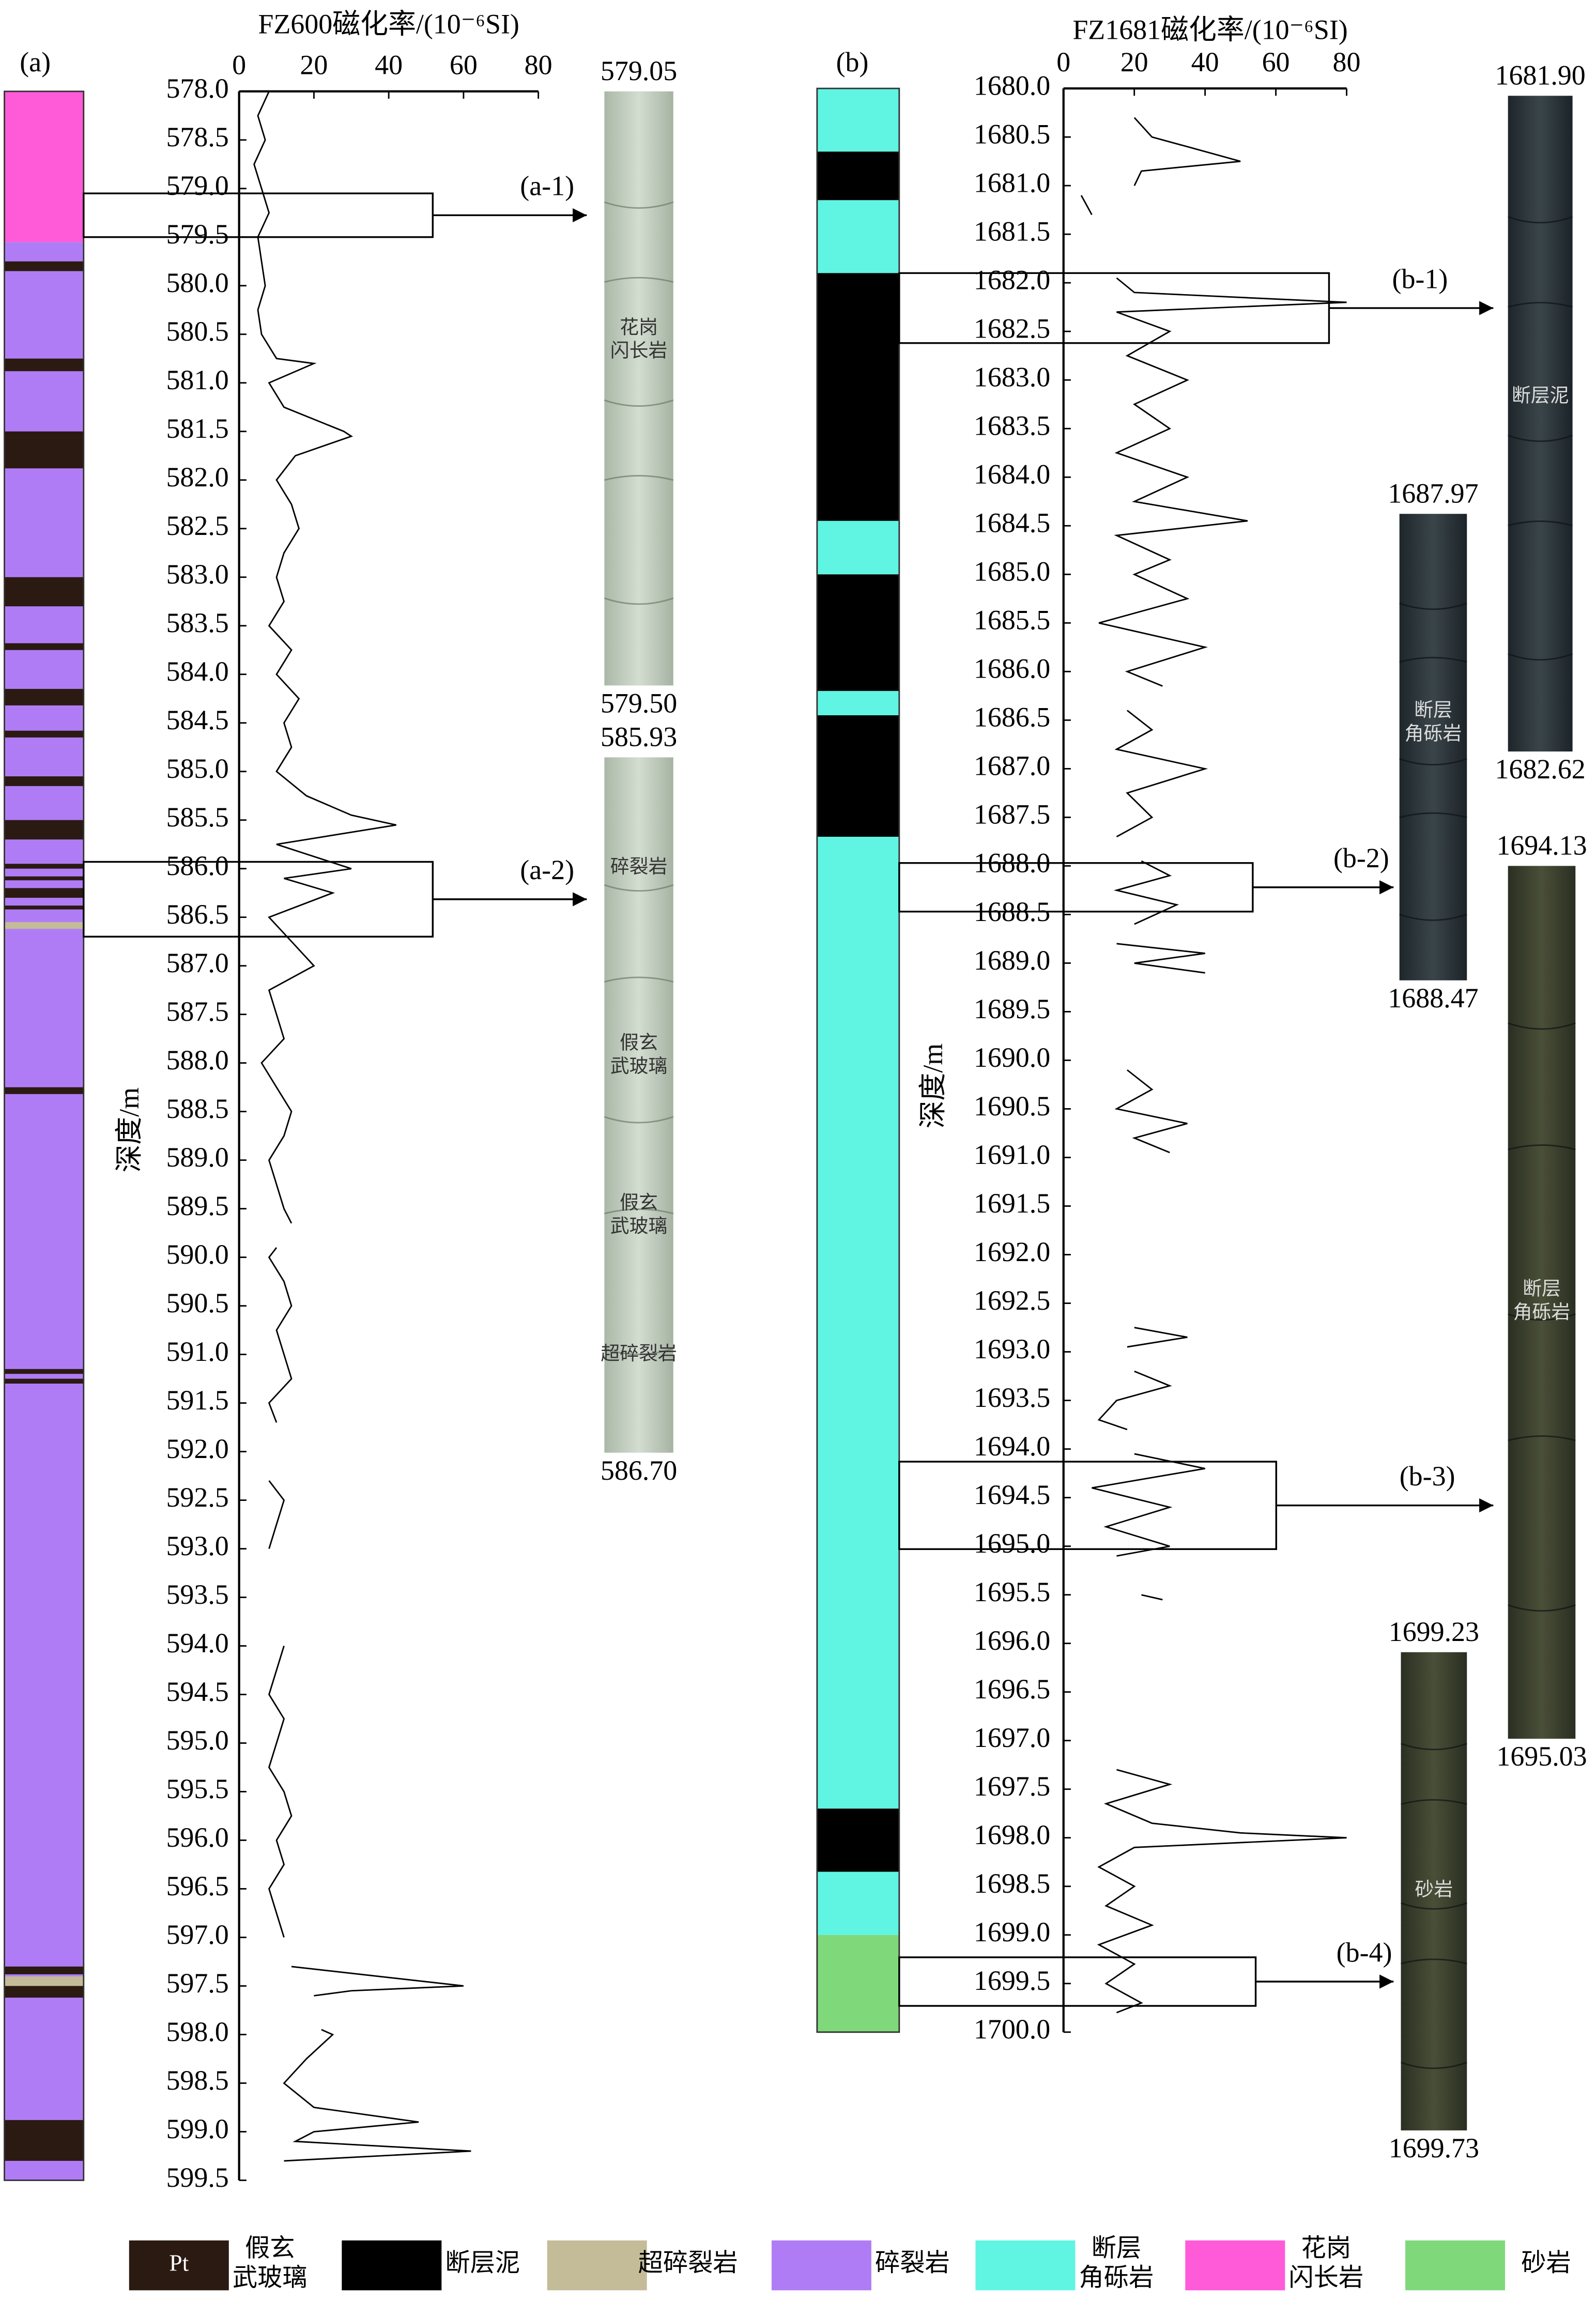 The width and height of the screenshot is (1596, 2301). Describe the element at coordinates (197, 379) in the screenshot. I see `y-tick-label: 581.0` at that location.